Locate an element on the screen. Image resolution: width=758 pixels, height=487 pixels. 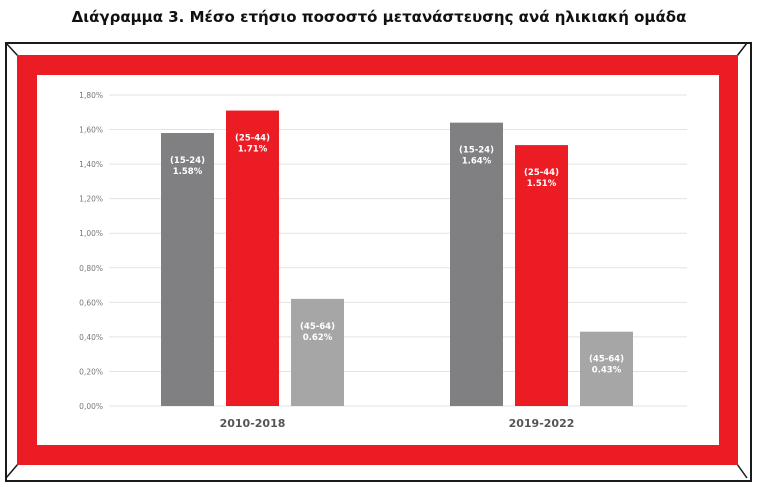
bar-value-label: 1.51% is located at coordinates (542, 184).